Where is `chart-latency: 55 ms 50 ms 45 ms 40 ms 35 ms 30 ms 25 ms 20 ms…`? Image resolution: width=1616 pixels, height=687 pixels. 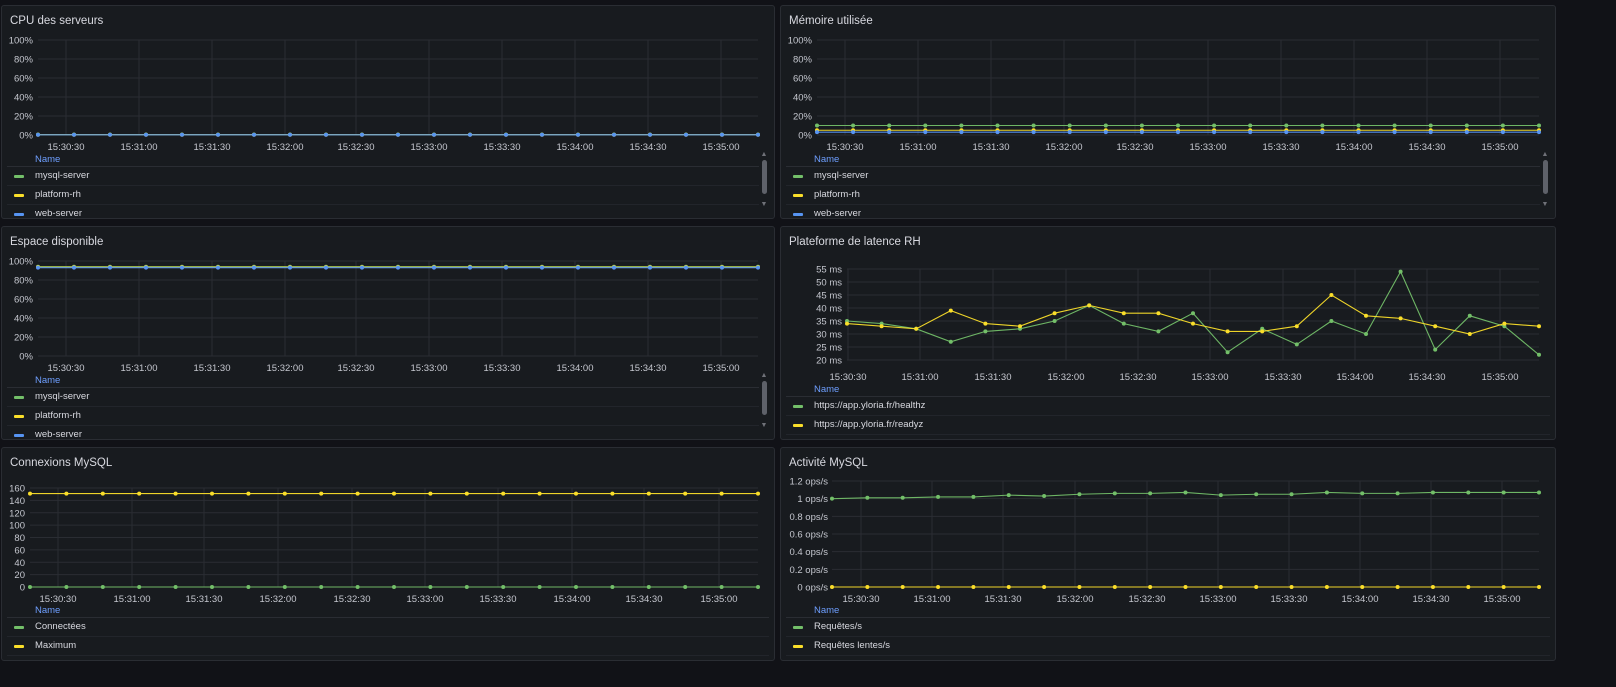
chart-latency: 55 ms 50 ms 45 ms 40 ms 35 ms 30 ms 25 ms 20 ms… is located at coordinates (1178, 324).